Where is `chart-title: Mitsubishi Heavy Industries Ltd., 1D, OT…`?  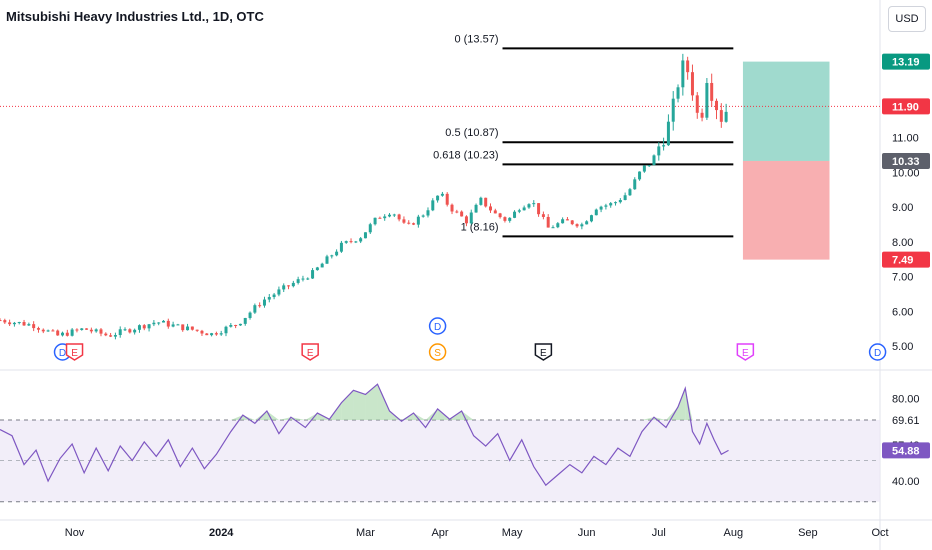 chart-title: Mitsubishi Heavy Industries Ltd., 1D, OT… is located at coordinates (135, 16).